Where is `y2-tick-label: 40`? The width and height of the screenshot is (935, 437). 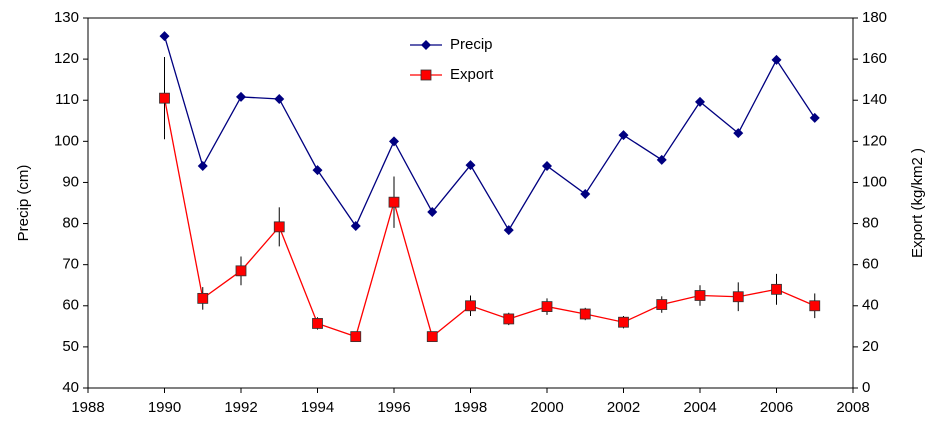
y2-tick-label: 40 is located at coordinates (870, 305).